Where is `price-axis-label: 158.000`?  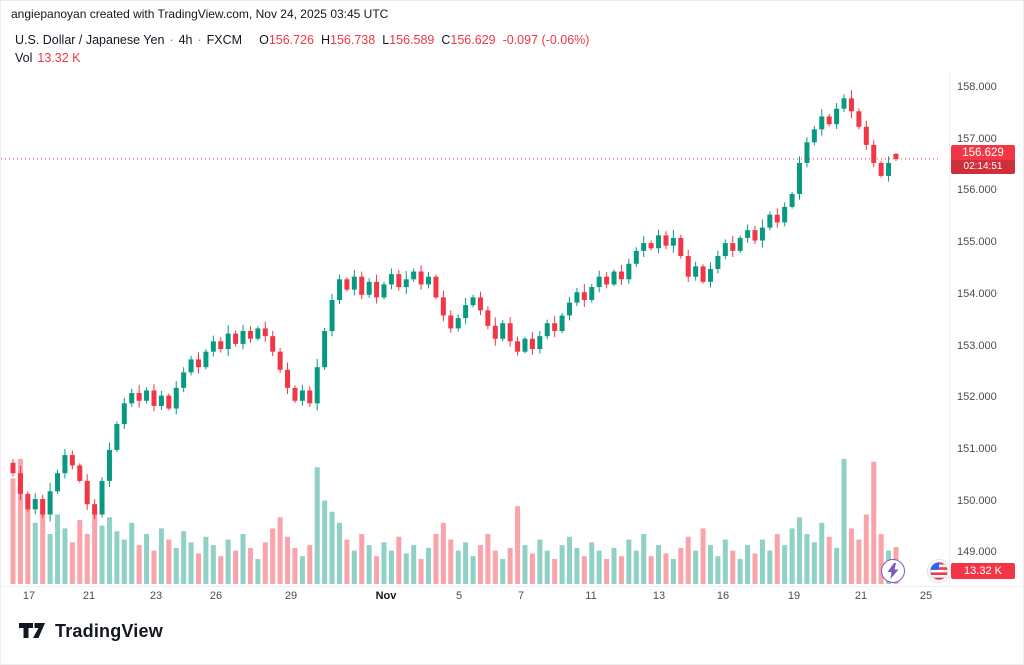 price-axis-label: 158.000 is located at coordinates (977, 87).